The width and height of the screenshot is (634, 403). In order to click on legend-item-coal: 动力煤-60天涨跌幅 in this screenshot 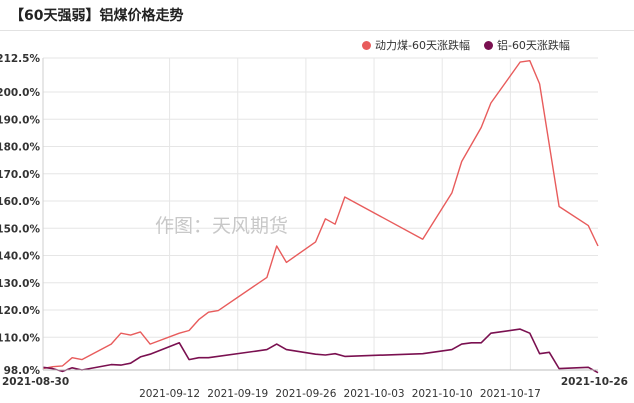, I will do `click(416, 45)`.